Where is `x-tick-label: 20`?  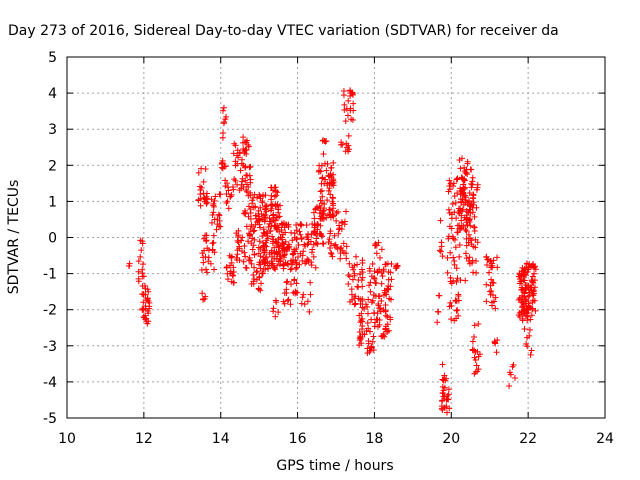
x-tick-label: 20 is located at coordinates (451, 439).